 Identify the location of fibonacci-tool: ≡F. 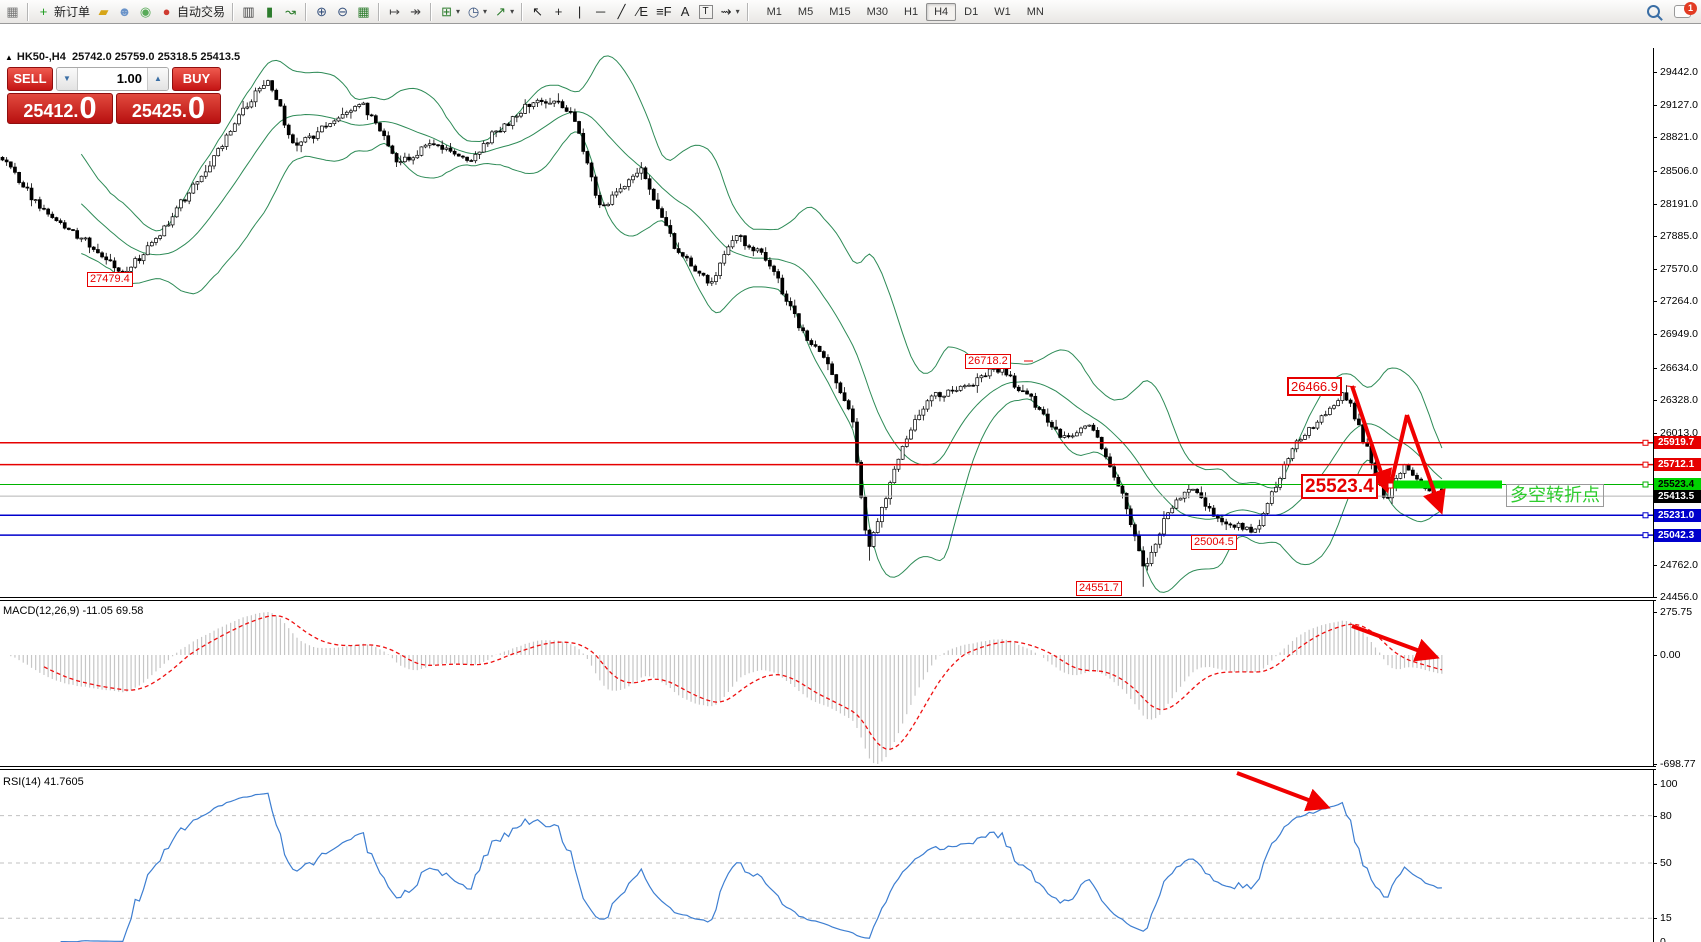
(664, 11).